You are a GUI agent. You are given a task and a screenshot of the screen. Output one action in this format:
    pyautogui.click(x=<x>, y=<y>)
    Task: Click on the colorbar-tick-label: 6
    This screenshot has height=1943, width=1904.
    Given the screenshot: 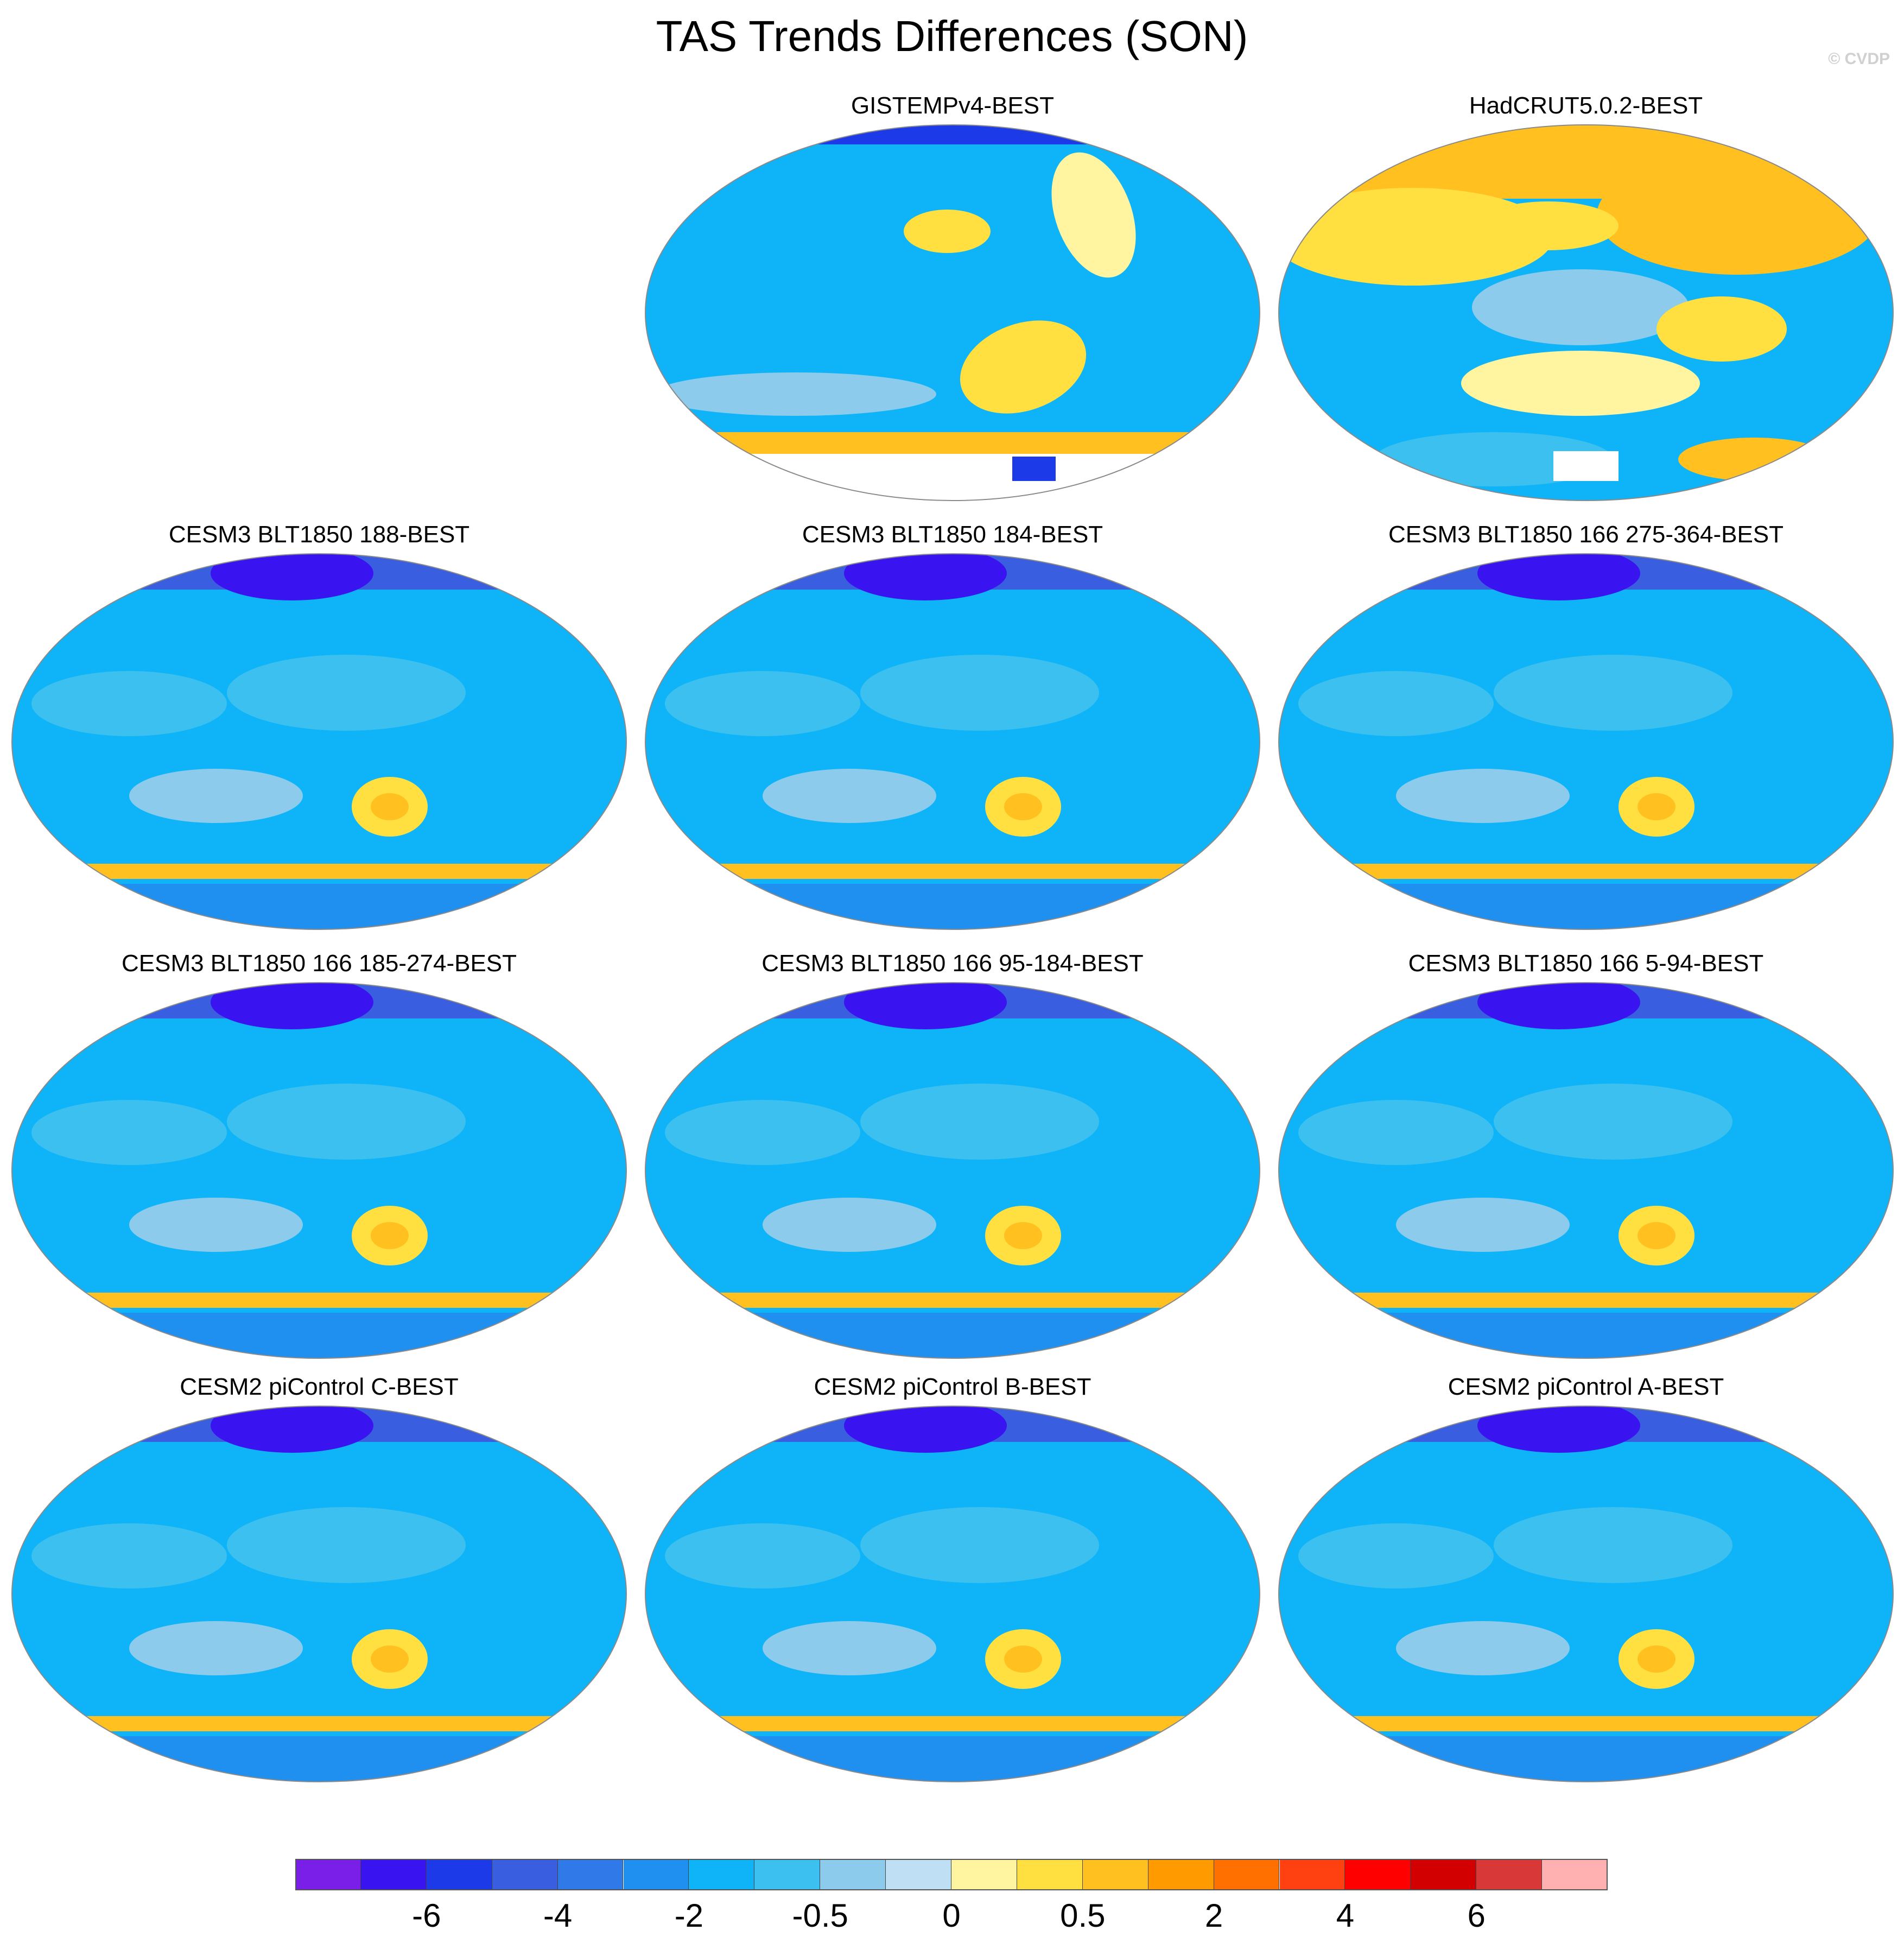 What is the action you would take?
    pyautogui.click(x=1476, y=1916)
    